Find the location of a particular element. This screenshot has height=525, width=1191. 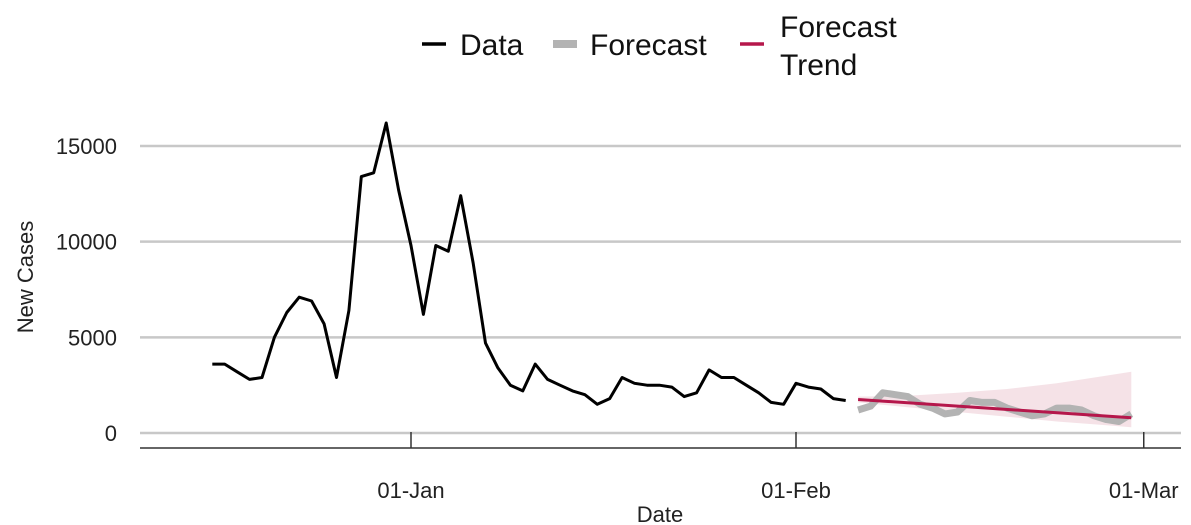

y-tick-label: 5000 is located at coordinates (92, 337).